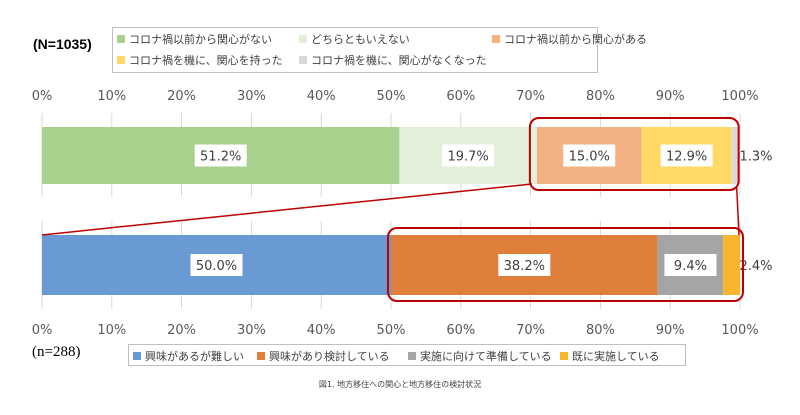 The width and height of the screenshot is (800, 415). I want to click on legend-label: コロナ禍を機に、関心がなくなった, so click(399, 60).